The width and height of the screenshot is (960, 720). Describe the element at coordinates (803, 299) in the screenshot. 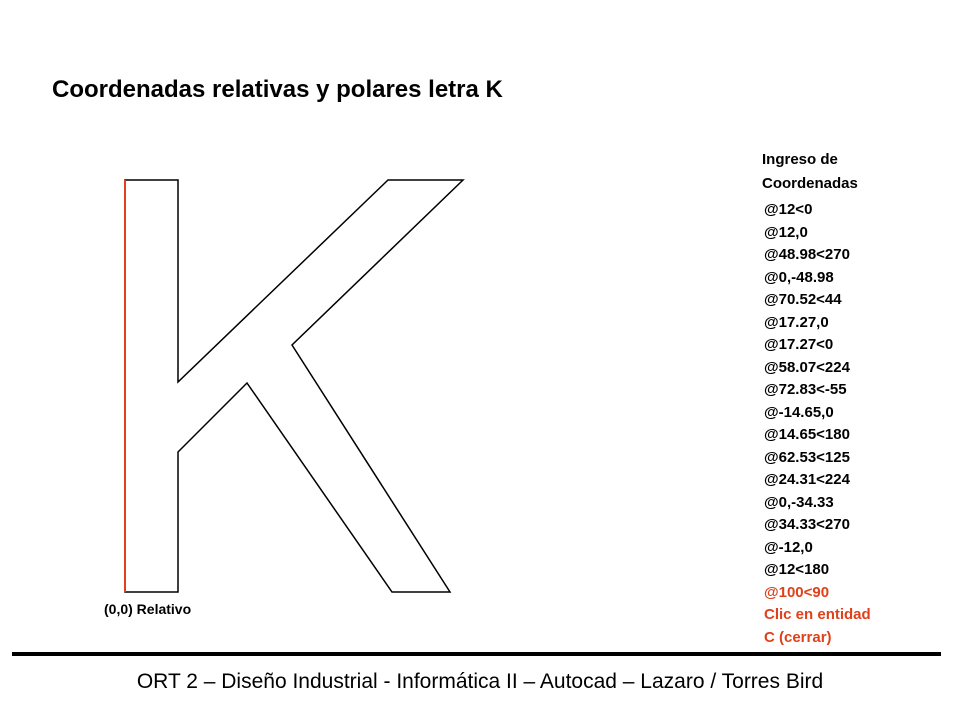

I see `command: @70.52<44` at that location.